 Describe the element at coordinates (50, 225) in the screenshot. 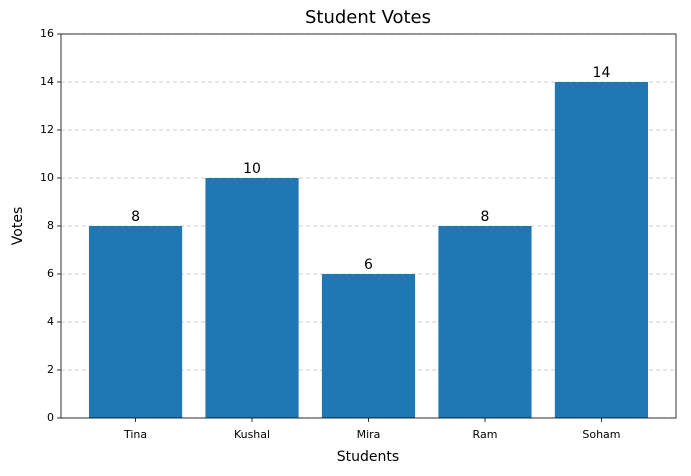

I see `y-tick-label: 8` at that location.